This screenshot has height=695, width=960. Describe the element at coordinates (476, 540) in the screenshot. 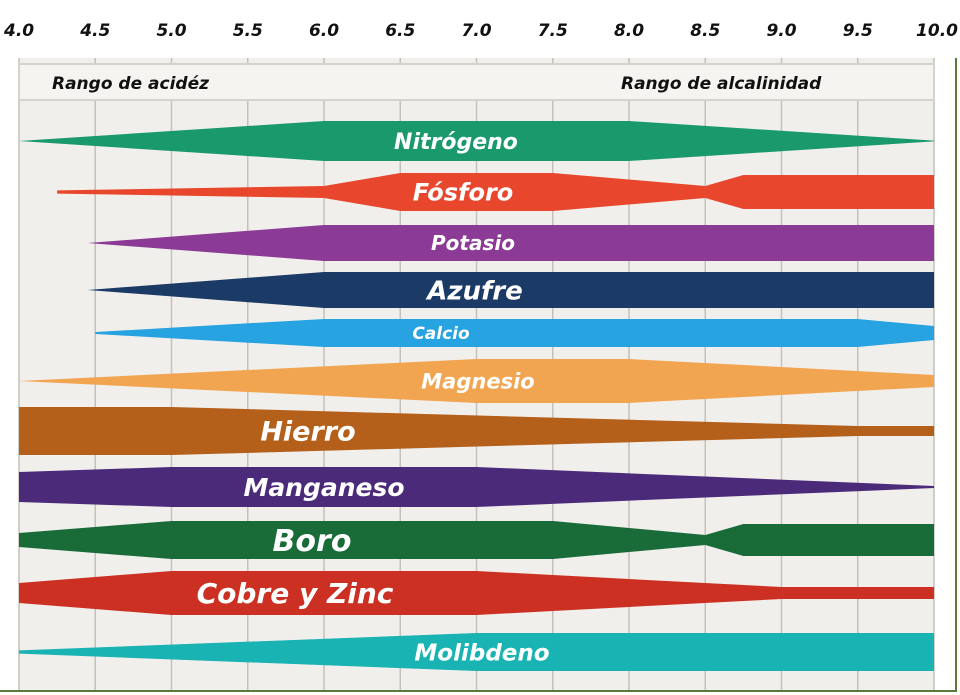

I see `band-boro` at that location.